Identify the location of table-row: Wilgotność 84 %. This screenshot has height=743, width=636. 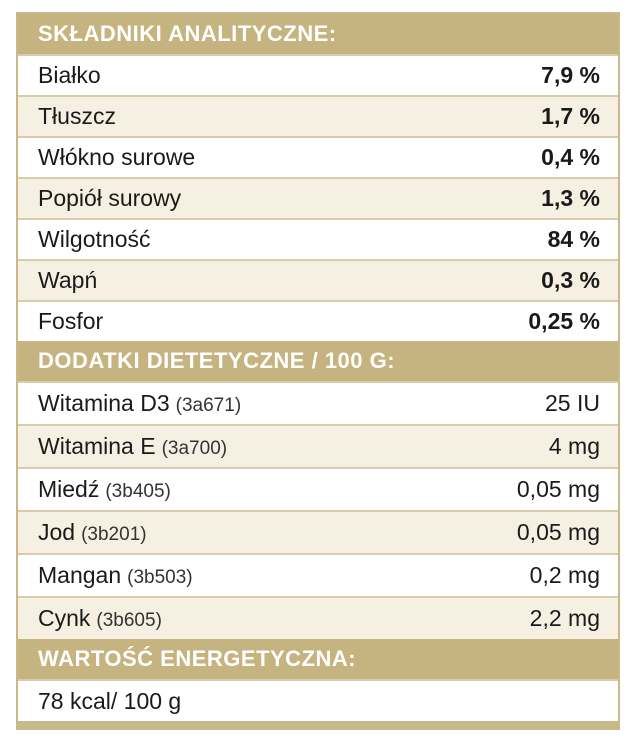
(318, 238).